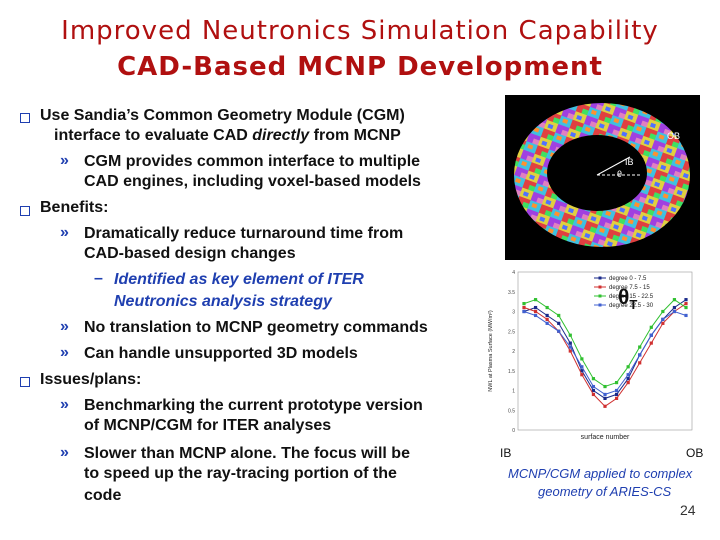 The height and width of the screenshot is (540, 720). Describe the element at coordinates (190, 253) in the screenshot. I see `bullet-2-sub-1-line-2: CAD-based design changes` at that location.